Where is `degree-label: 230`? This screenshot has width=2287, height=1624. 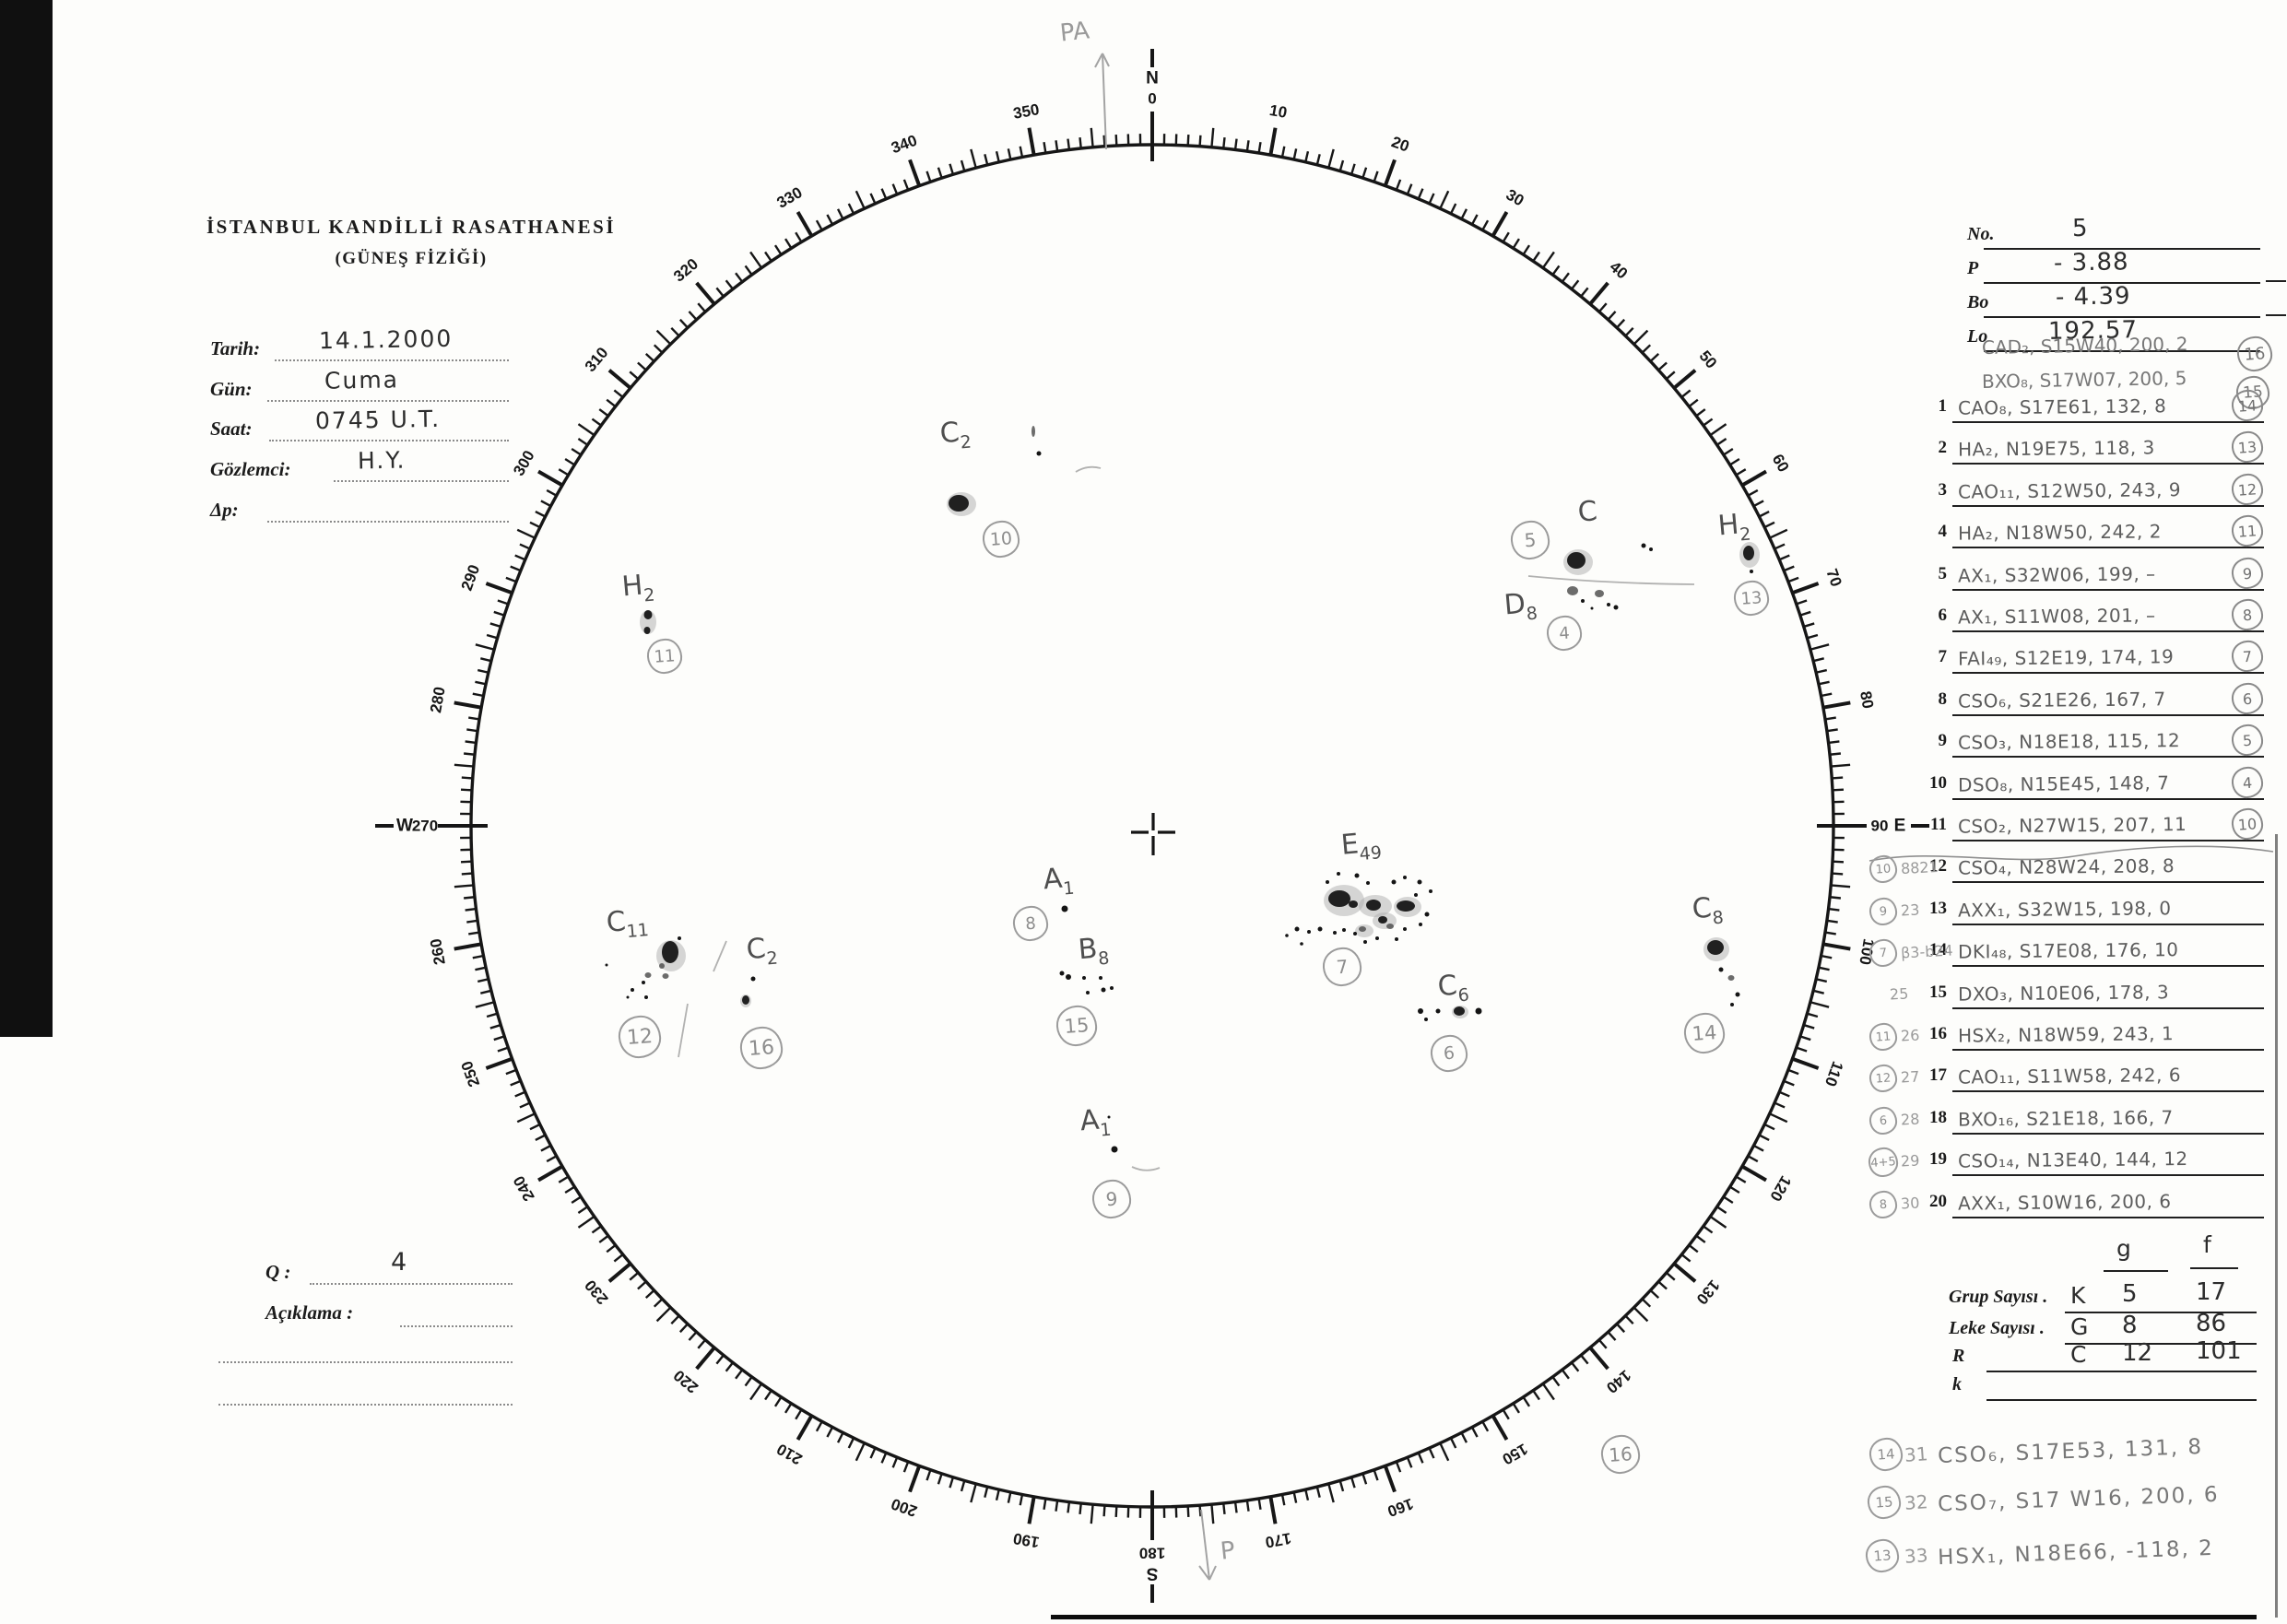 degree-label: 230 is located at coordinates (597, 1292).